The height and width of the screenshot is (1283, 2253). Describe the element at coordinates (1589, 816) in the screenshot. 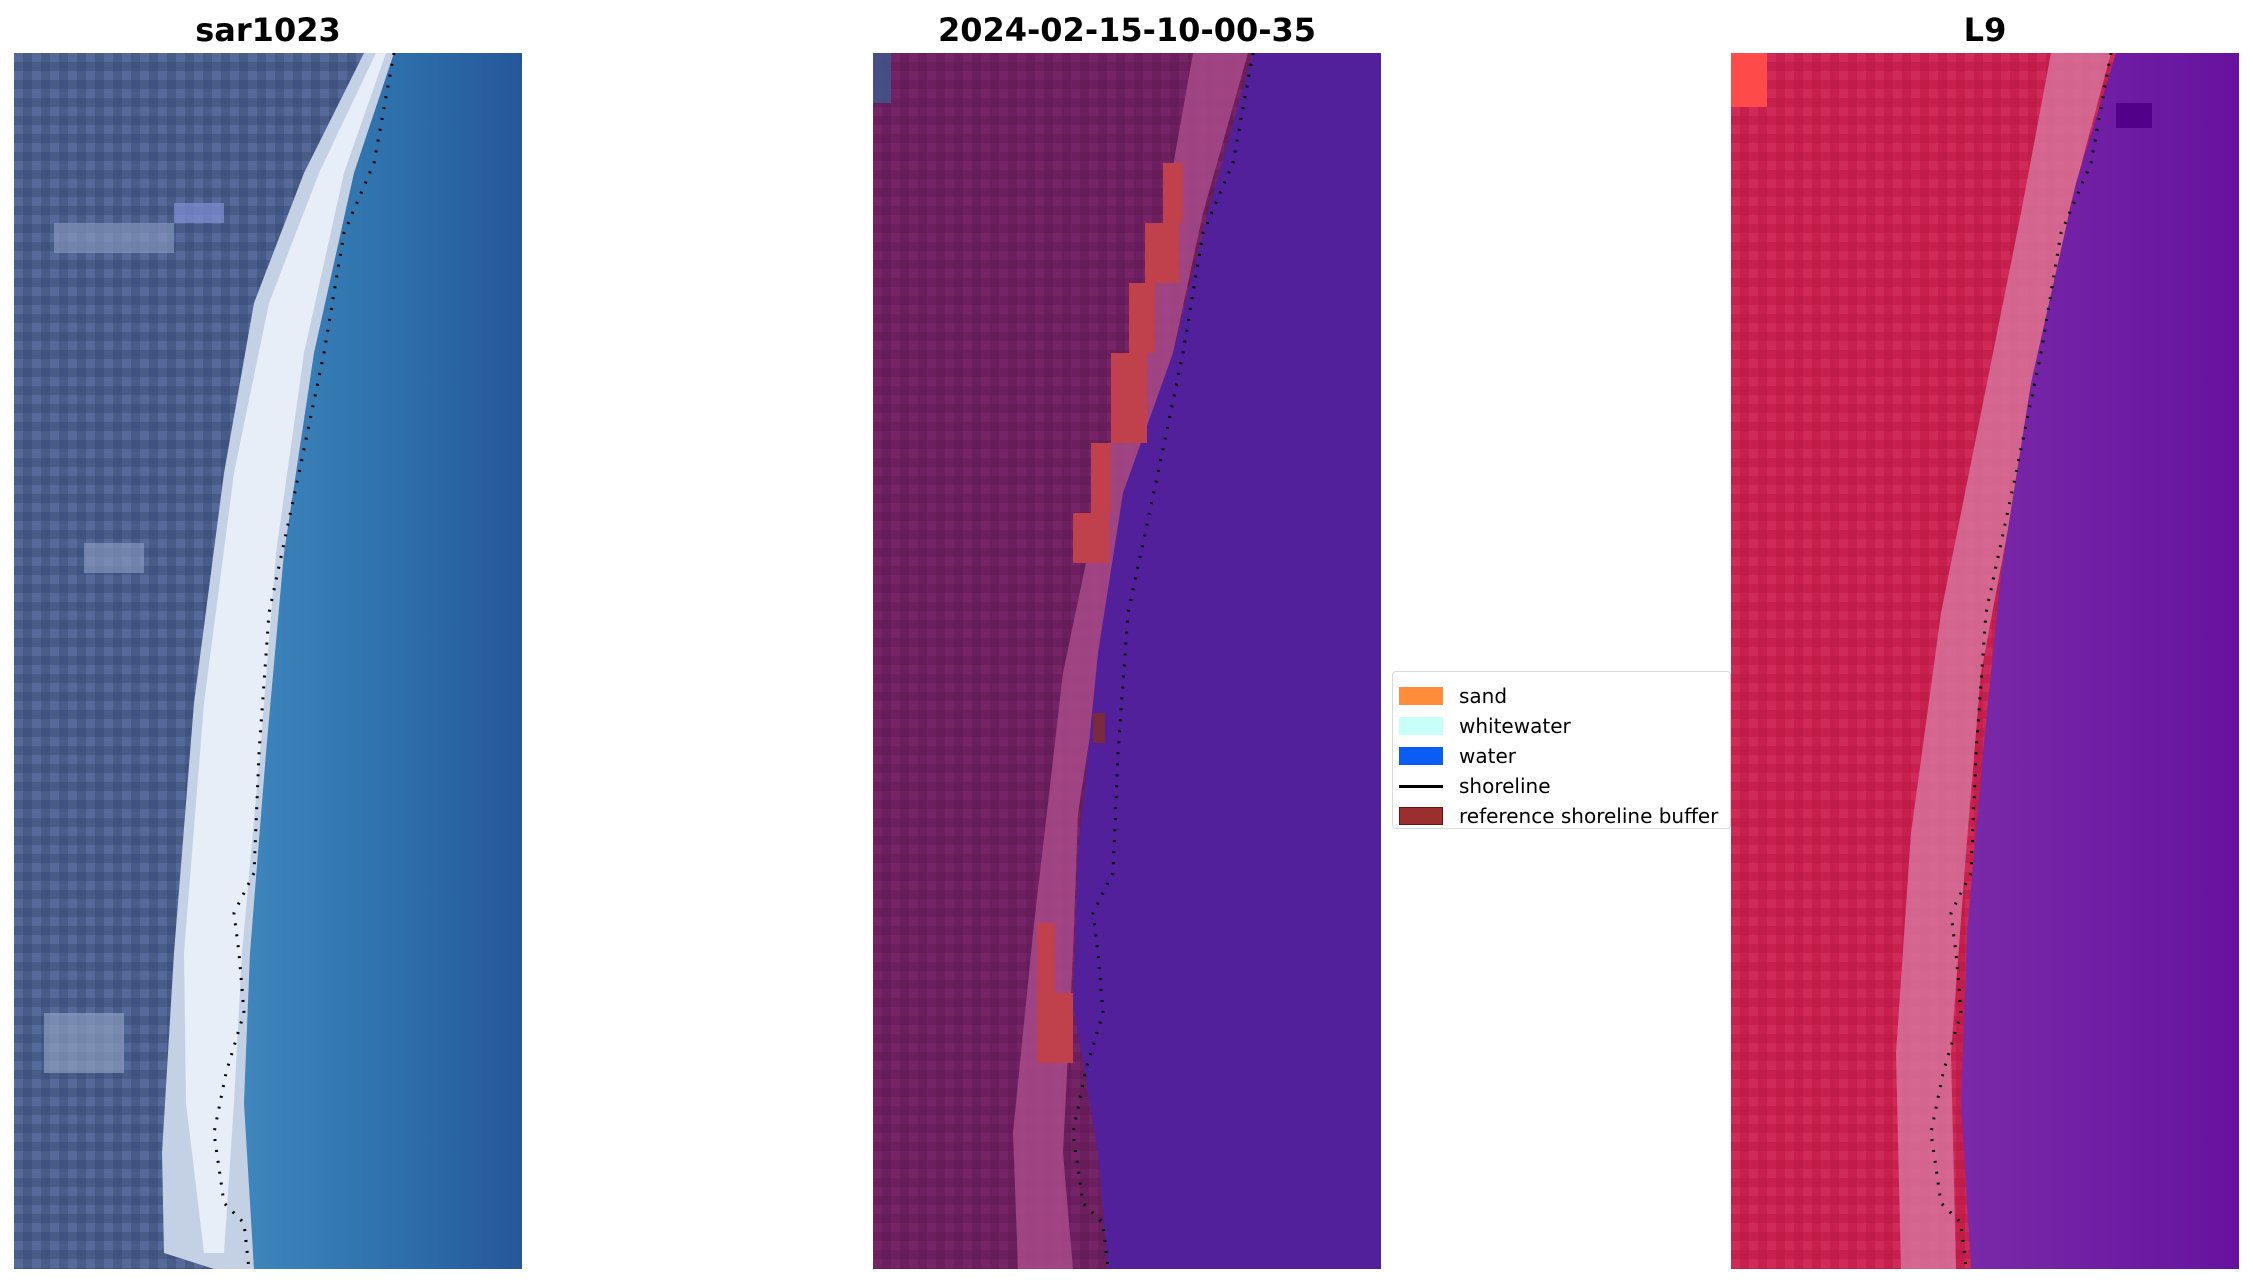

I see `legend-label-reference-buffer: reference shoreline buffer` at that location.